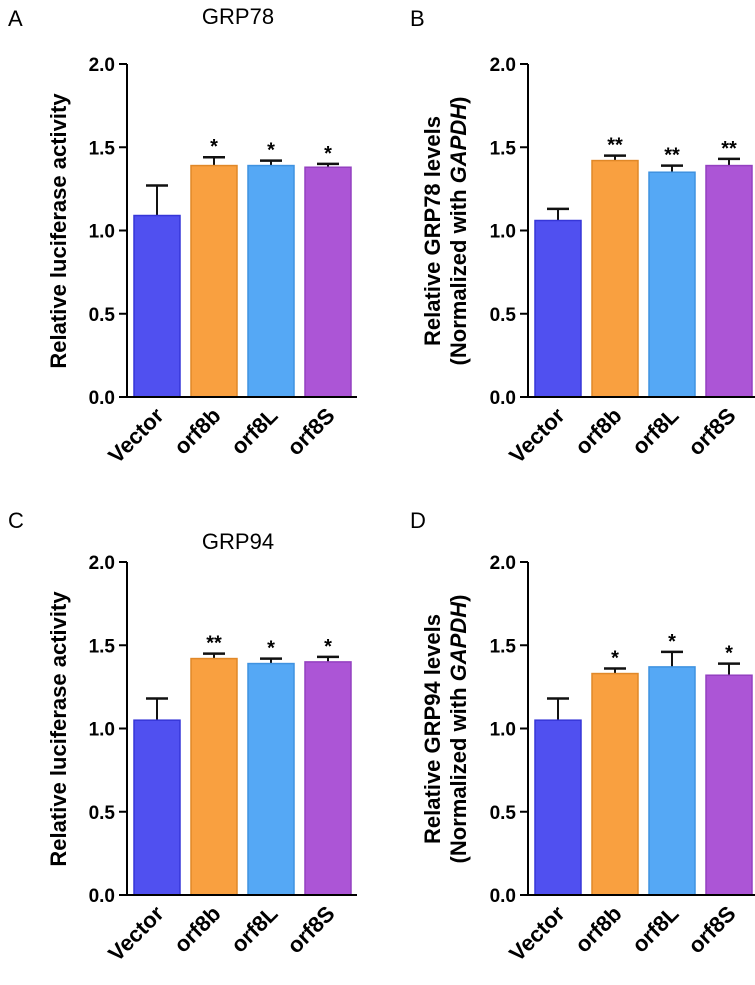 Image resolution: width=755 pixels, height=985 pixels. What do you see at coordinates (102, 232) in the screenshot?
I see `y-tick-label-a-2: 1.0` at bounding box center [102, 232].